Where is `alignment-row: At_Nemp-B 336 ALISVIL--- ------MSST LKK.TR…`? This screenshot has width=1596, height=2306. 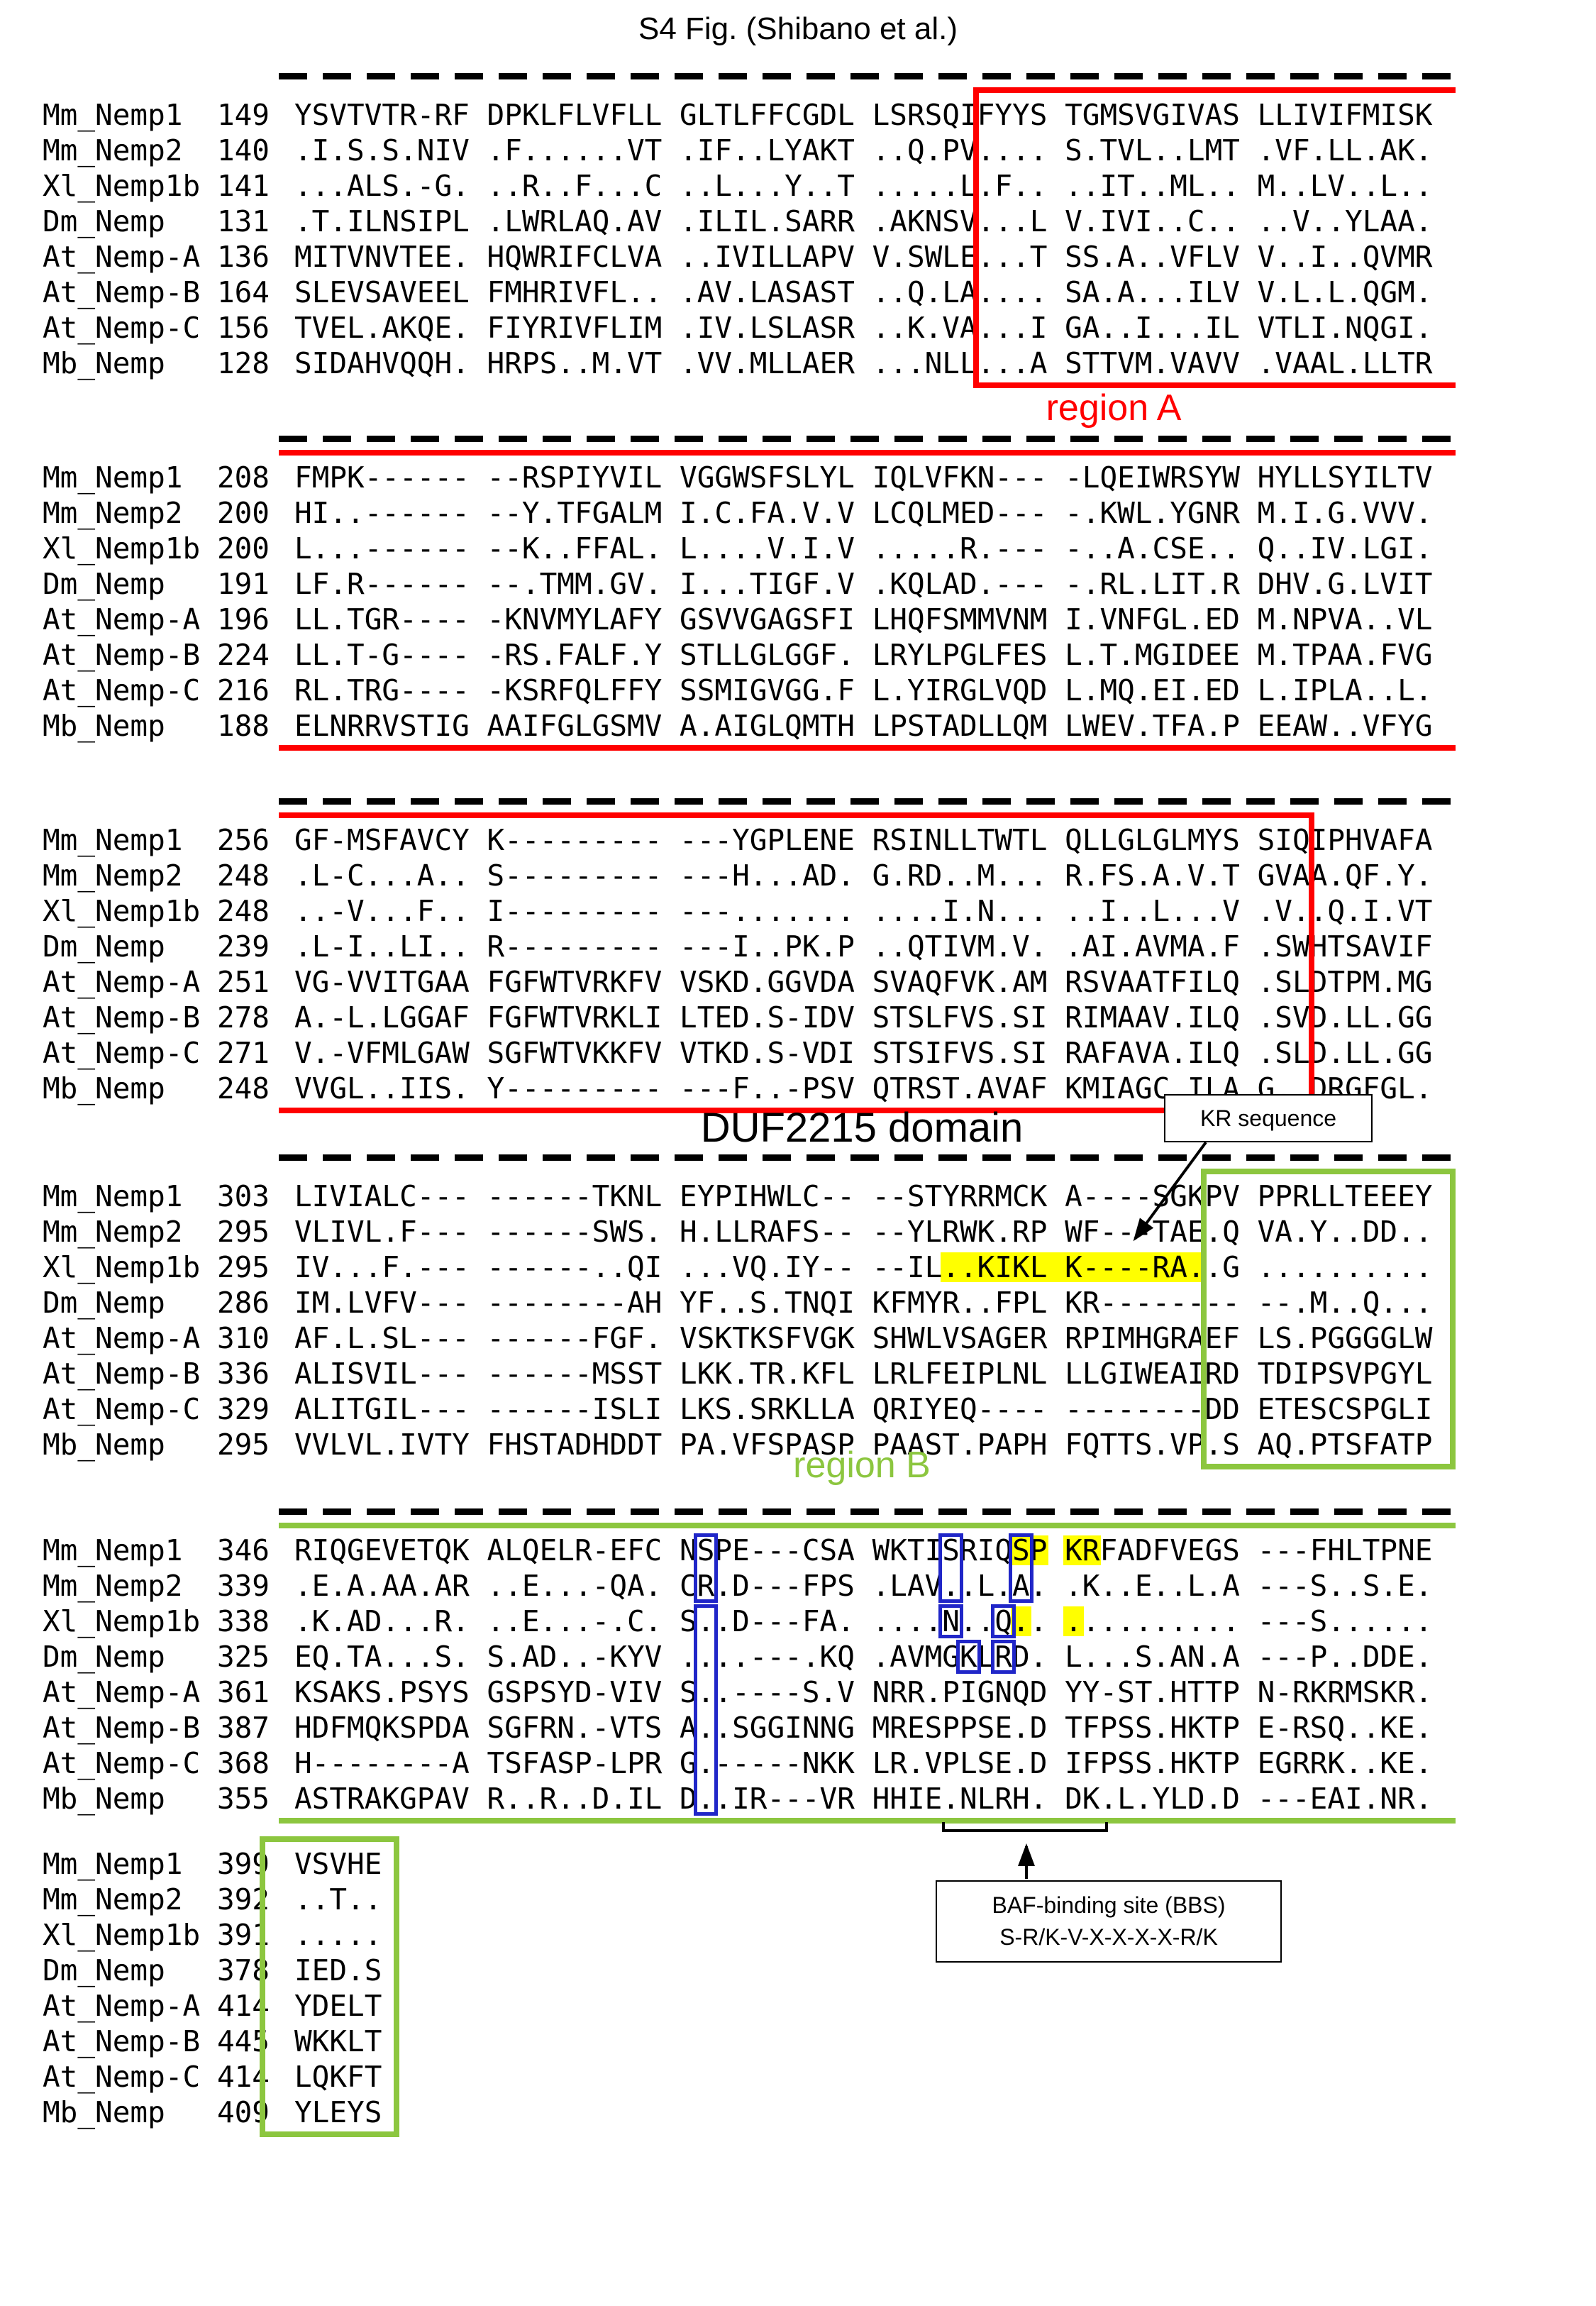
alignment-row: At_Nemp-B 336 ALISVIL--- ------MSST LKK.TR… is located at coordinates (798, 1373).